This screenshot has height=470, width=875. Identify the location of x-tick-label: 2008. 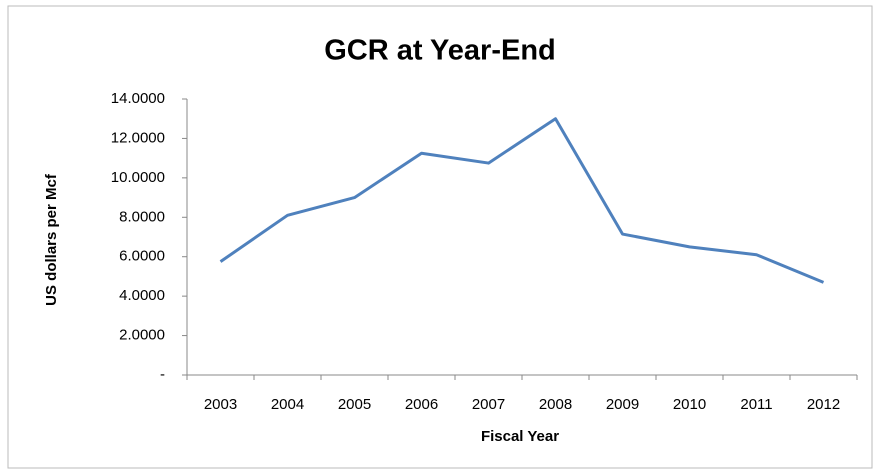
(555, 404).